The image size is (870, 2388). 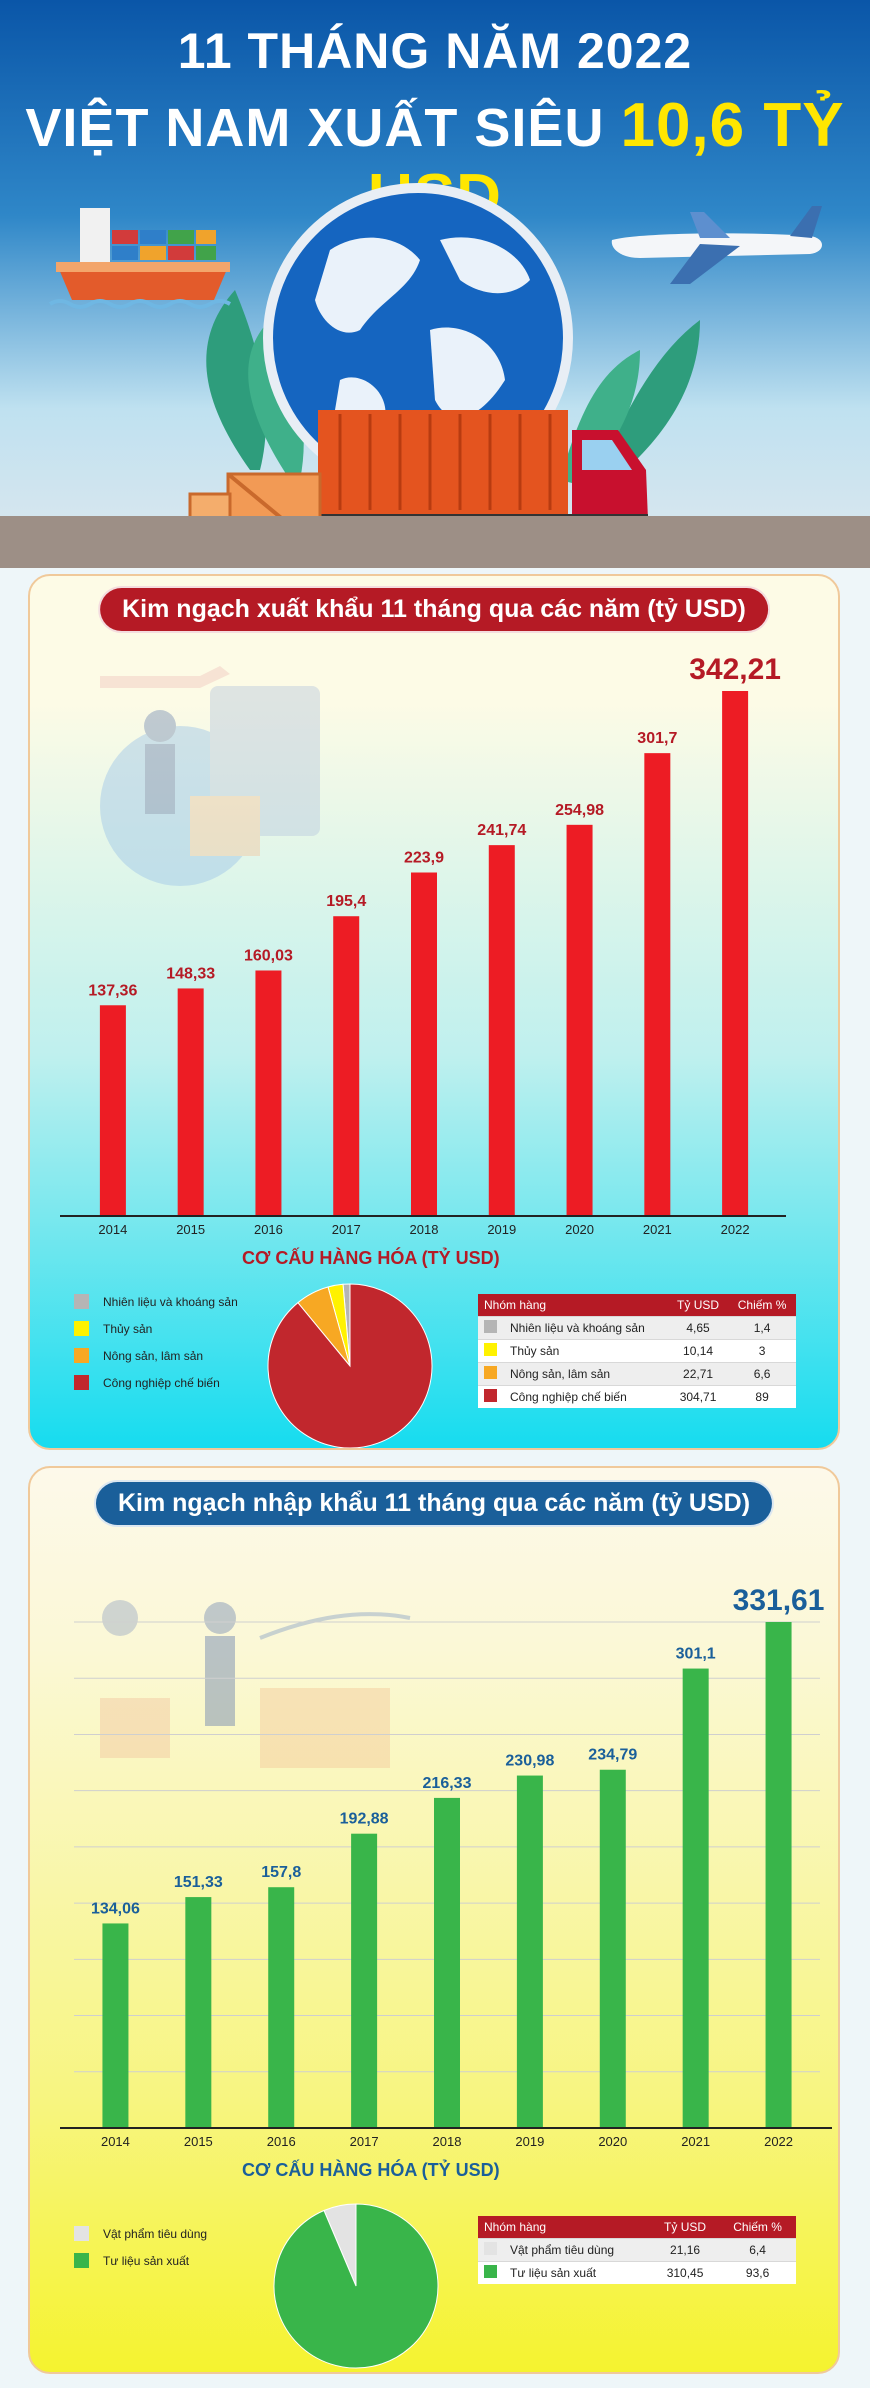 I want to click on table-row: Thủy sản 10,14 3, so click(x=637, y=1350).